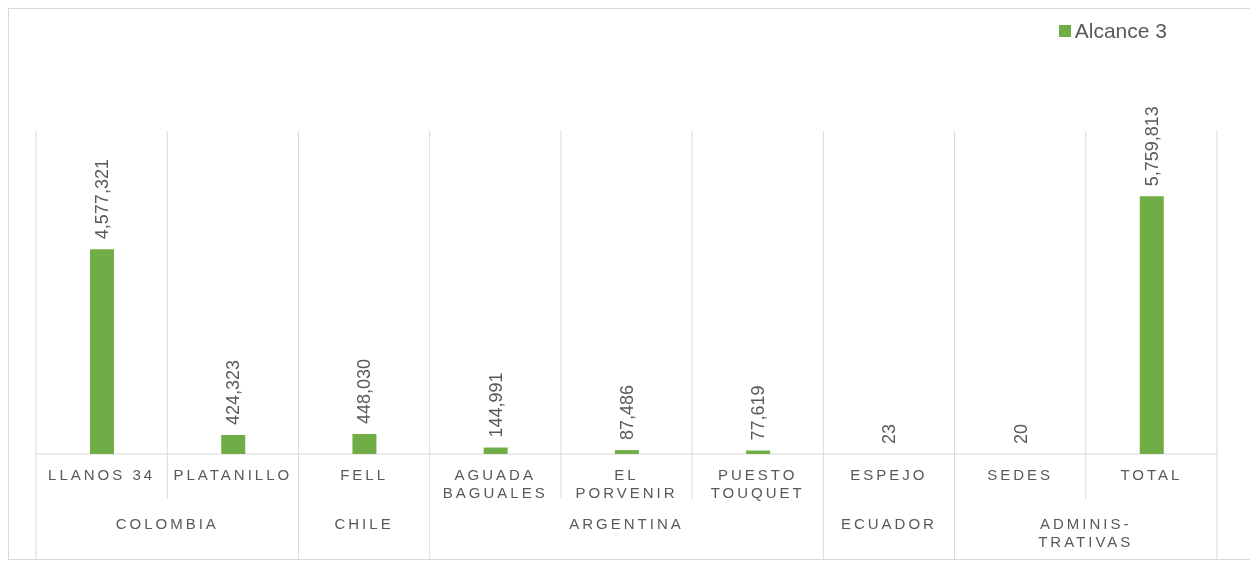  I want to click on data-label: 77,619, so click(758, 413).